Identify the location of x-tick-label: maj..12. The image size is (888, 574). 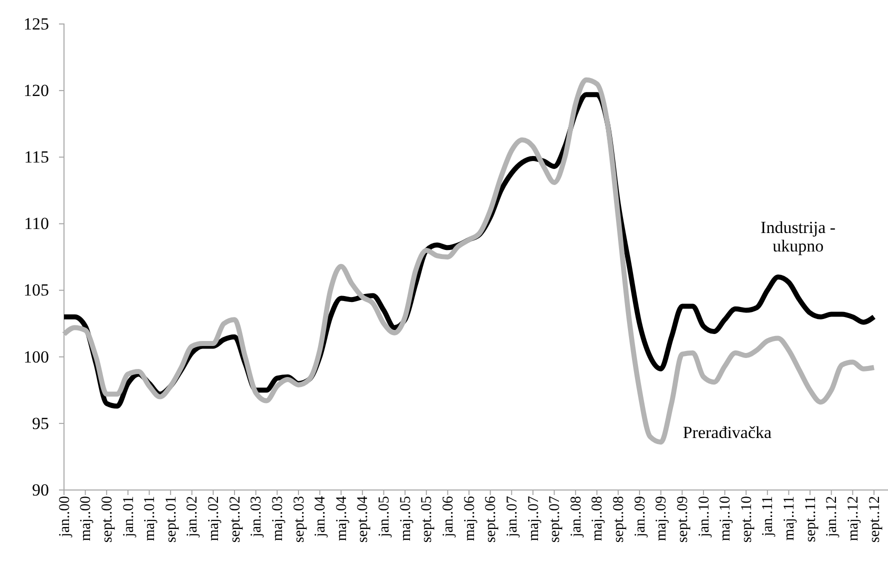
(853, 518).